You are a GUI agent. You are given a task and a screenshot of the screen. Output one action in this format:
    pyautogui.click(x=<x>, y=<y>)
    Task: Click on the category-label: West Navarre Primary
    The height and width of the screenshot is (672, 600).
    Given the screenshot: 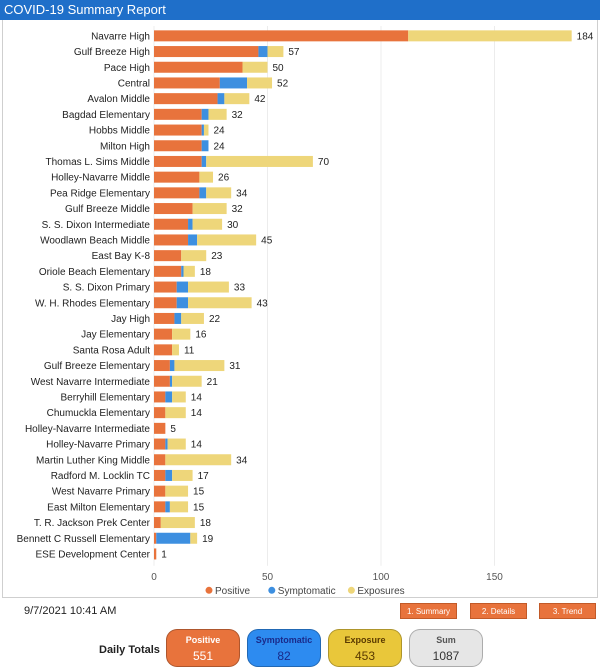 What is the action you would take?
    pyautogui.click(x=101, y=492)
    